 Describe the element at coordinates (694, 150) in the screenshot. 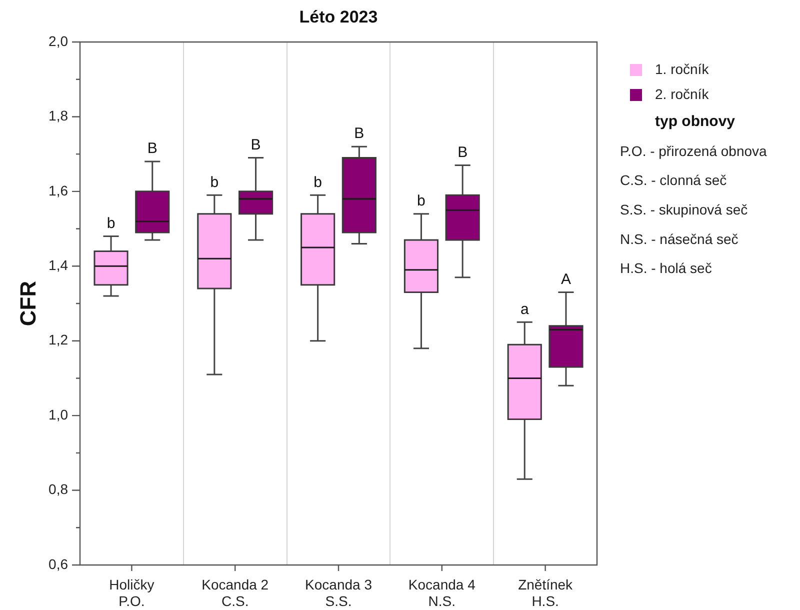

I see `text: P.O. - přirozená obnova` at that location.